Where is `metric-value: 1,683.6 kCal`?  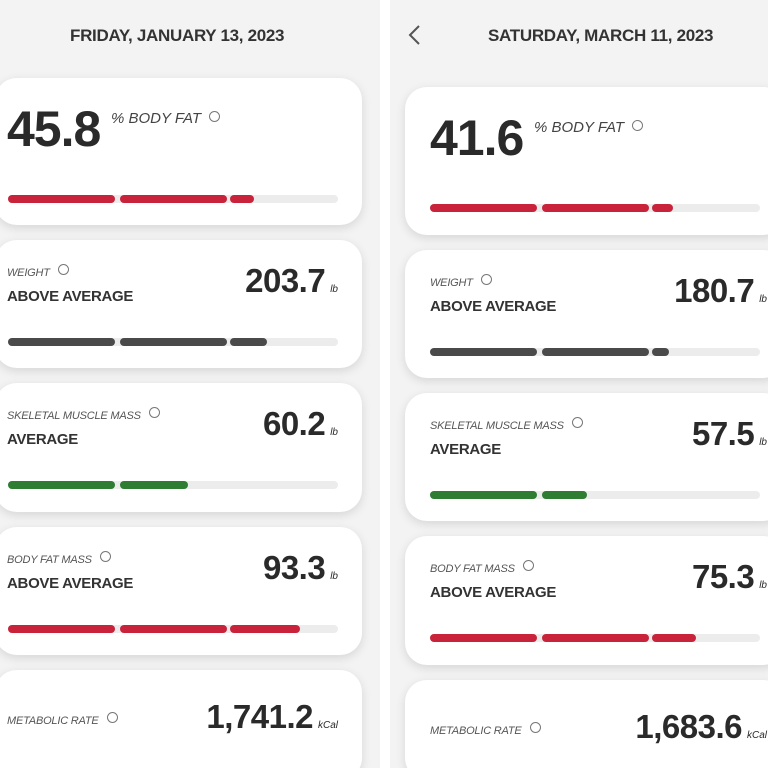 metric-value: 1,683.6 kCal is located at coordinates (701, 727).